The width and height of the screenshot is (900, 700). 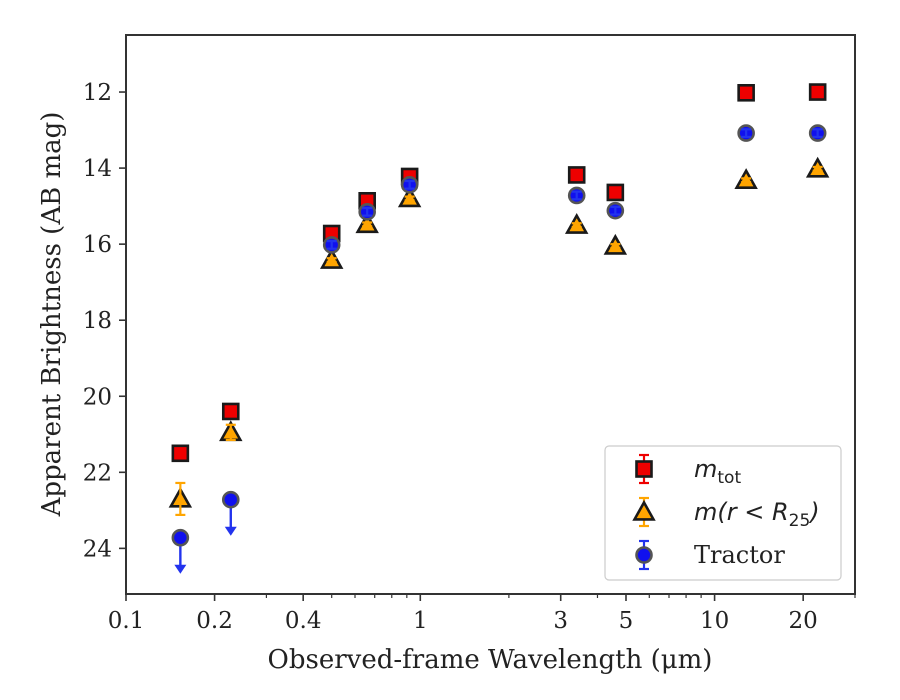 What do you see at coordinates (644, 469) in the screenshot?
I see `legend-marker-mtot` at bounding box center [644, 469].